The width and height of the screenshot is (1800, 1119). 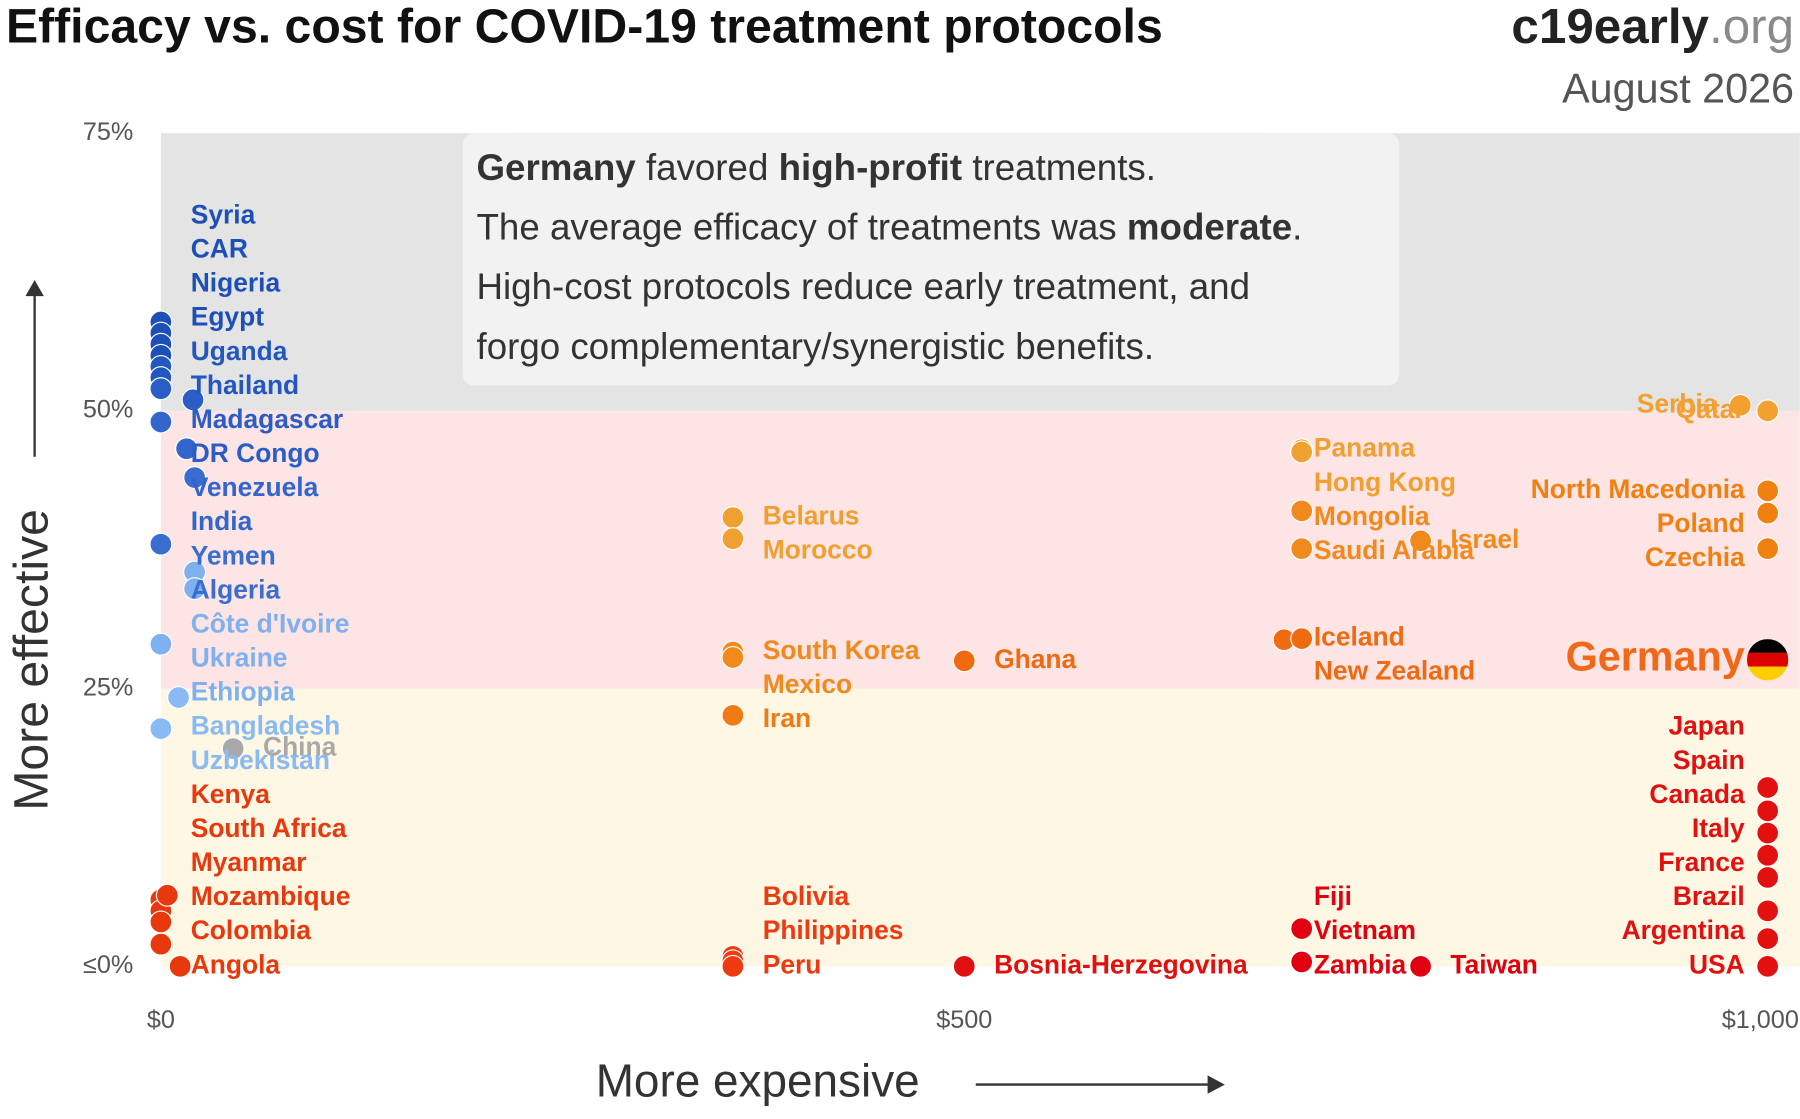 I want to click on point-label: Hong Kong, so click(x=1385, y=482).